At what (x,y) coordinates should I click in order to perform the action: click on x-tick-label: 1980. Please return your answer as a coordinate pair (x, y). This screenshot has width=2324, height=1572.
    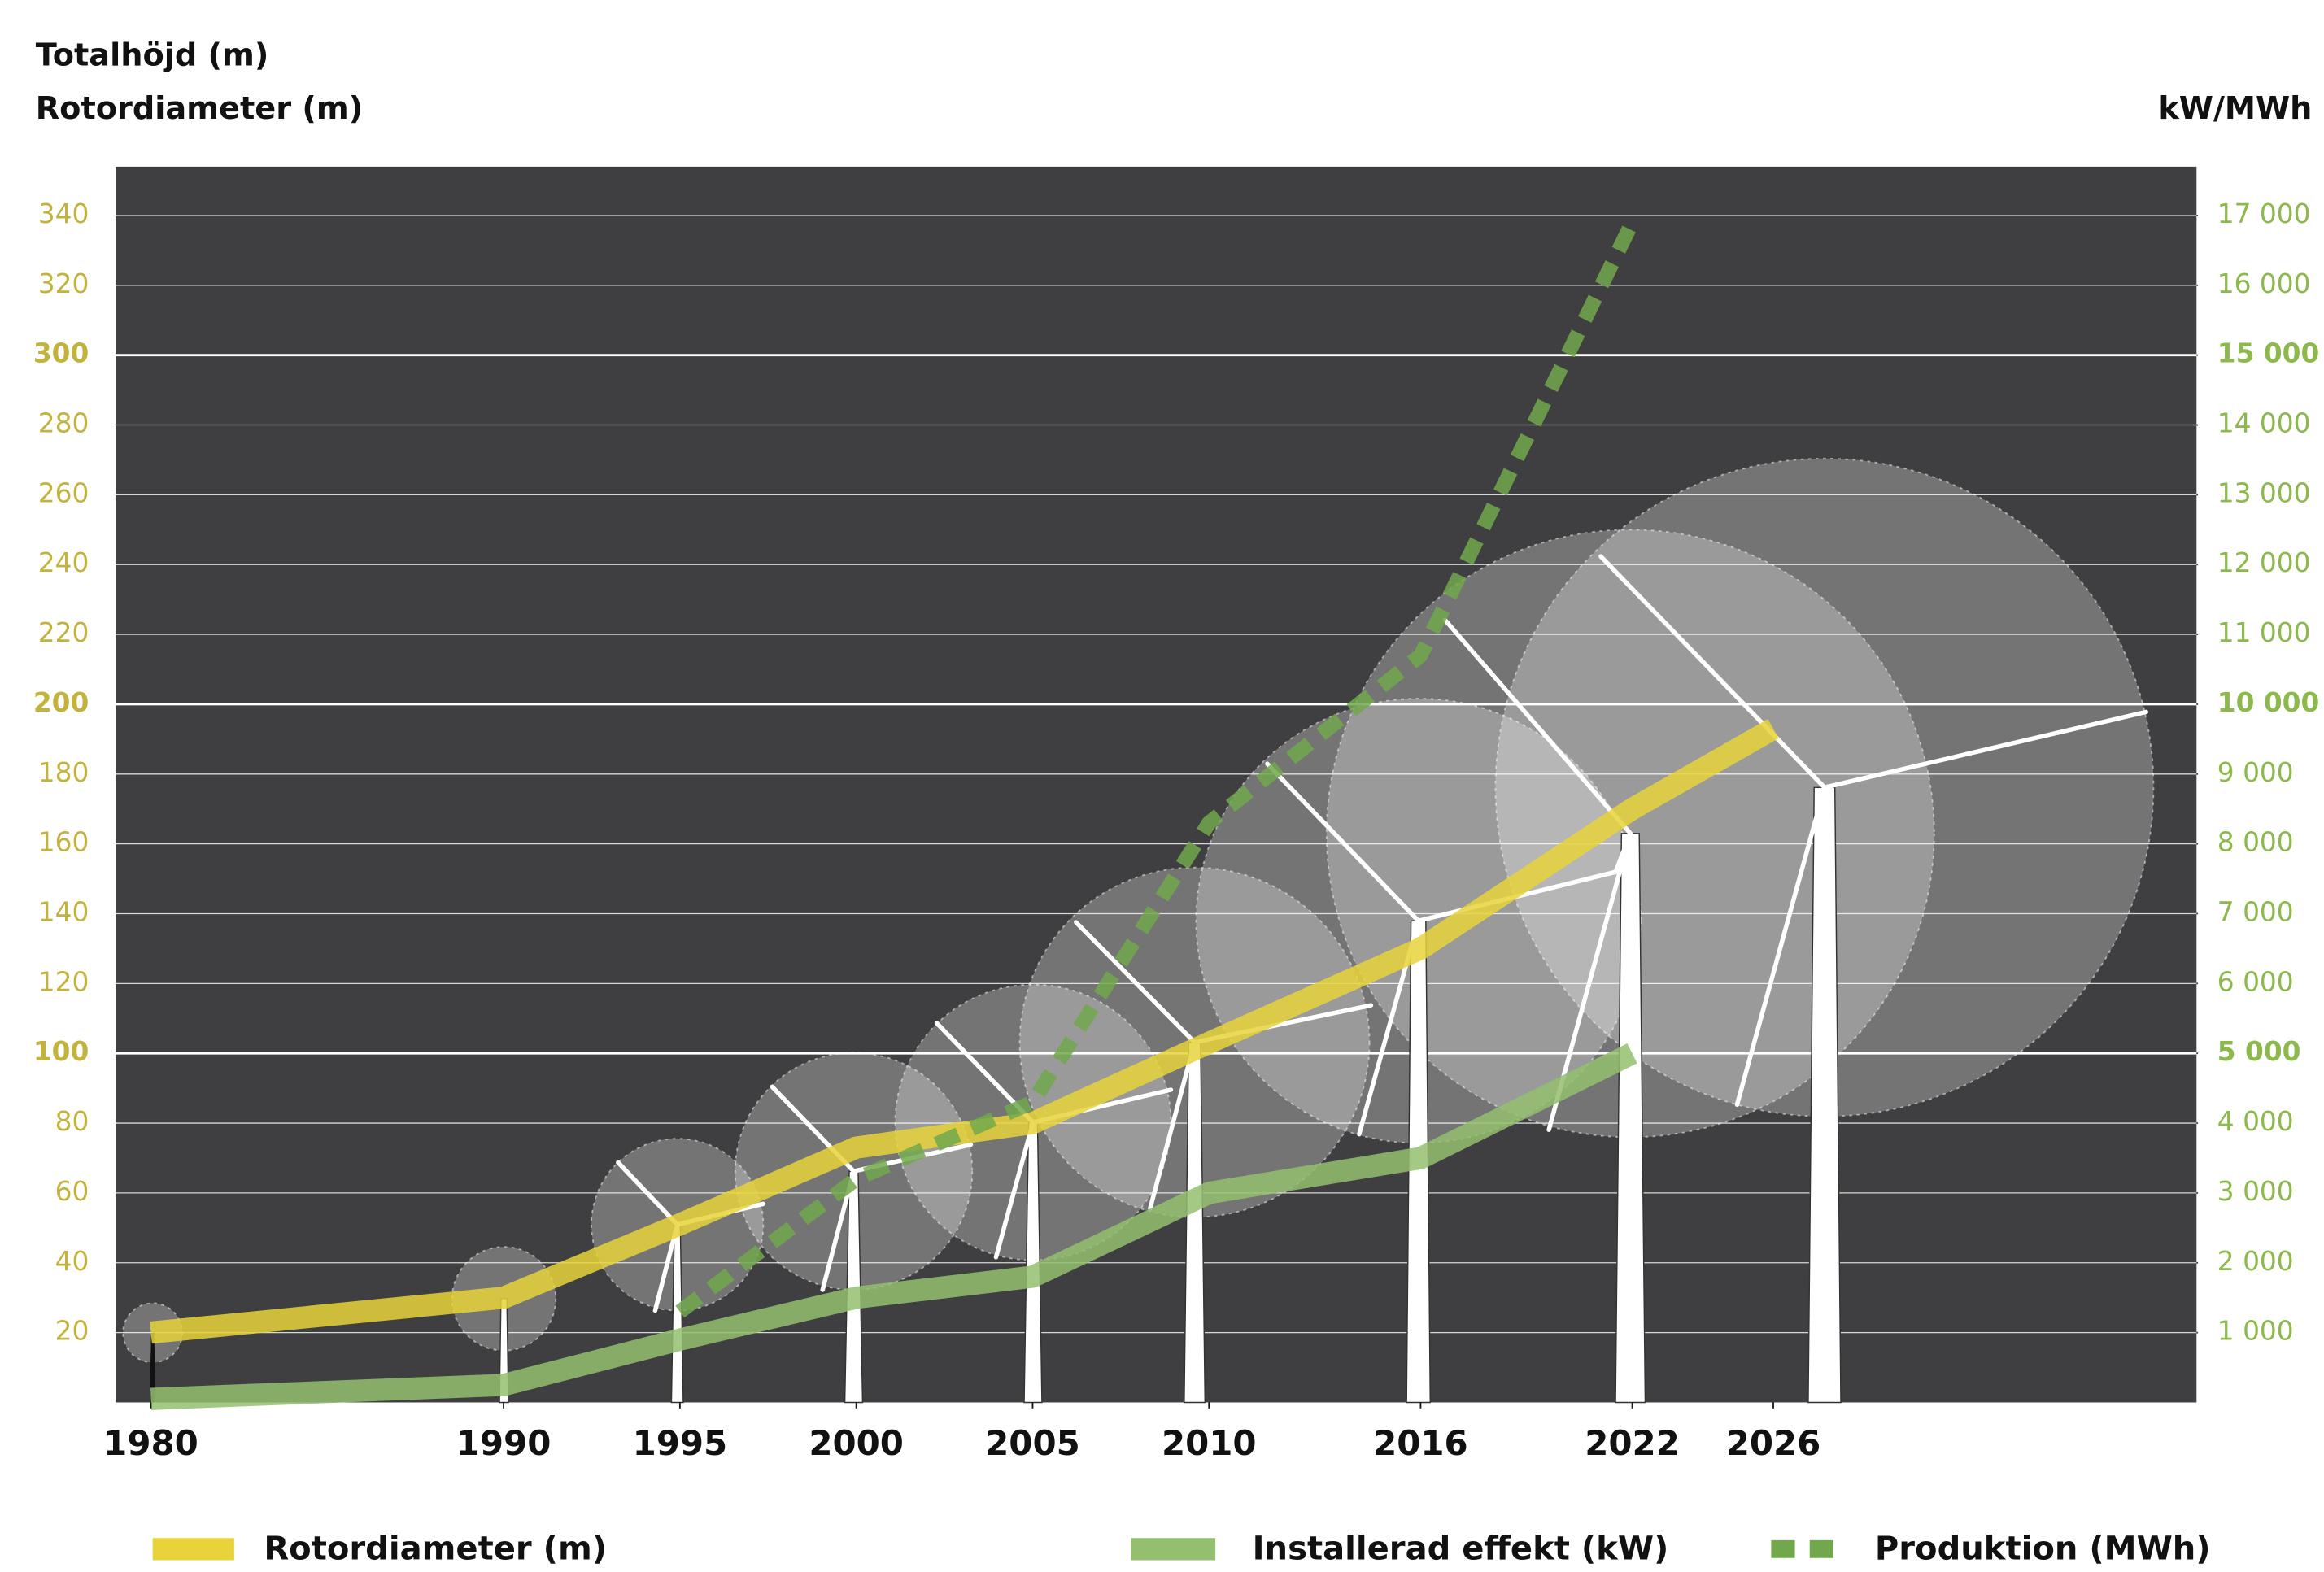
    Looking at the image, I should click on (150, 1443).